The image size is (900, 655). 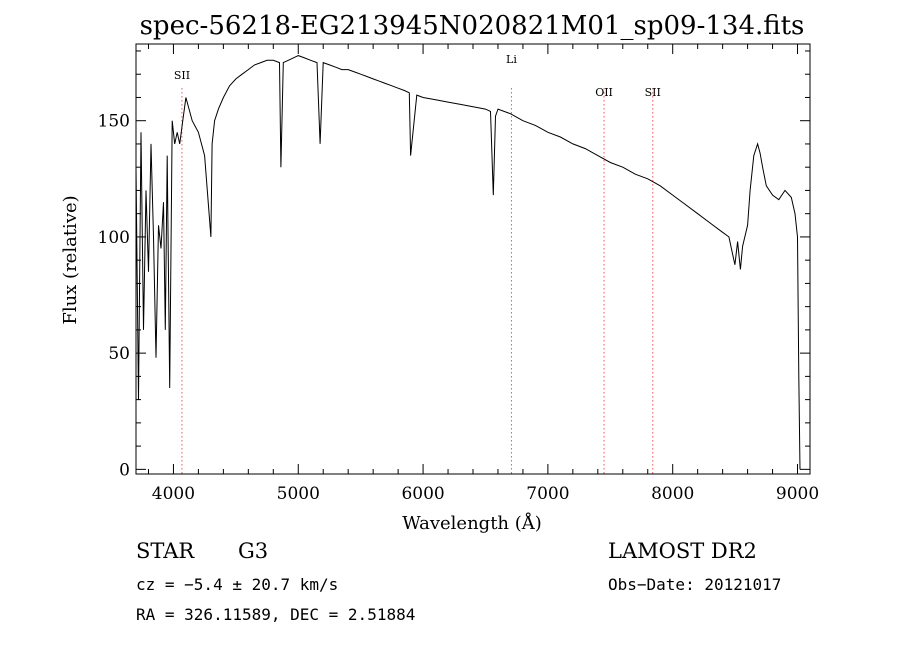 What do you see at coordinates (114, 122) in the screenshot?
I see `y-tick-label: 150` at bounding box center [114, 122].